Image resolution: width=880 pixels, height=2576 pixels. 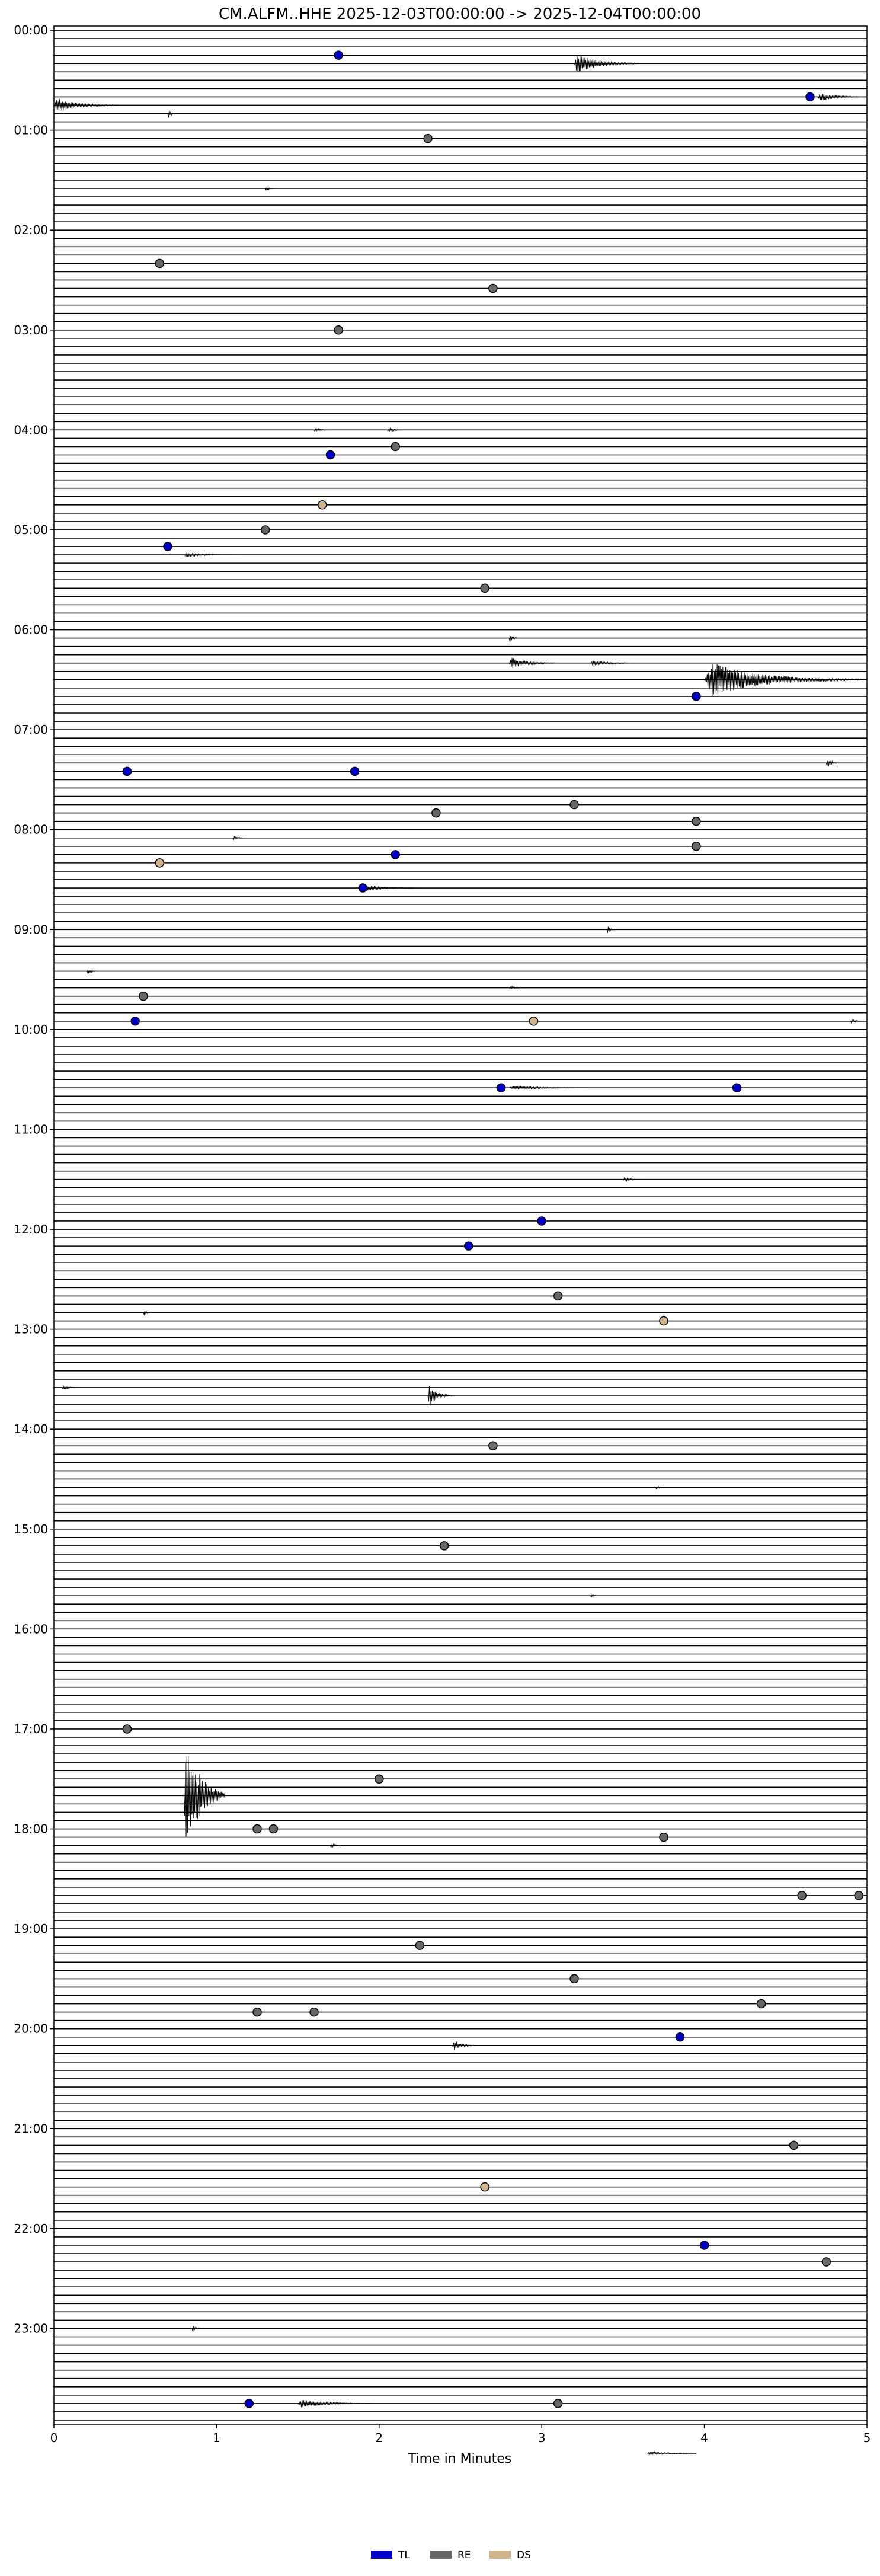 I want to click on y-tick-label: 13:00, so click(x=31, y=1330).